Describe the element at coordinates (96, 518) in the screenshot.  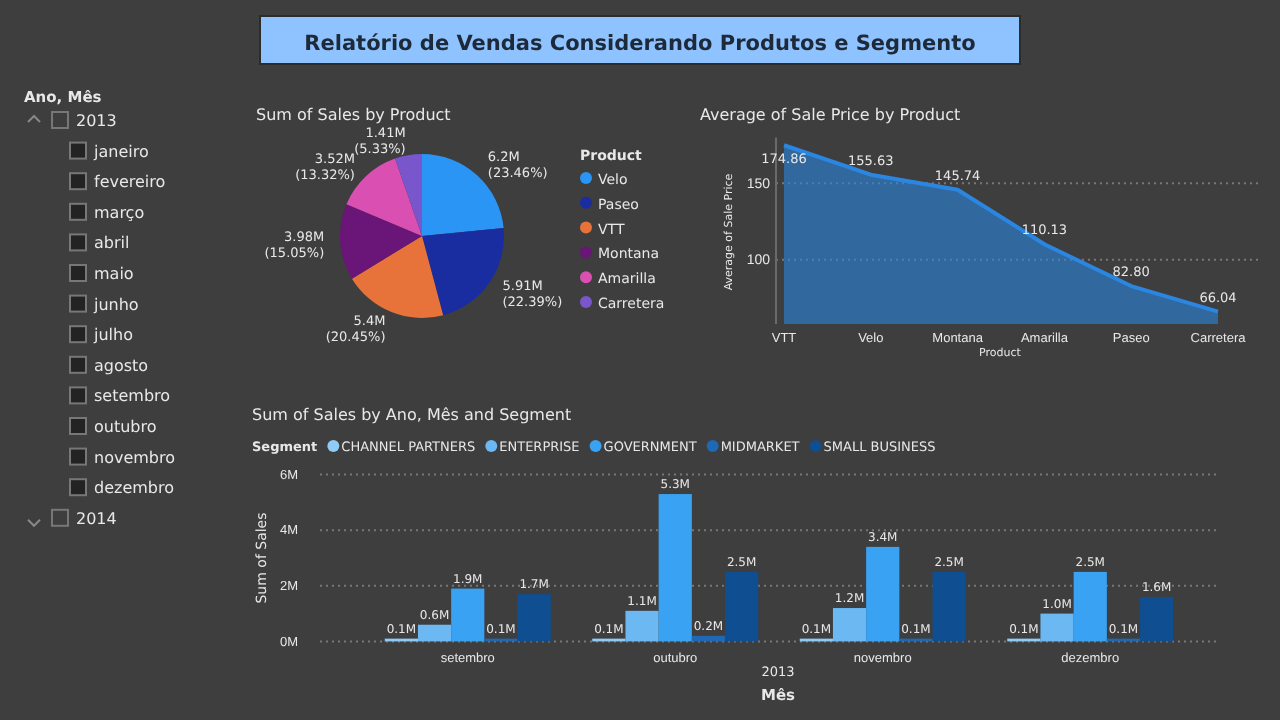
I see `text: 2014` at that location.